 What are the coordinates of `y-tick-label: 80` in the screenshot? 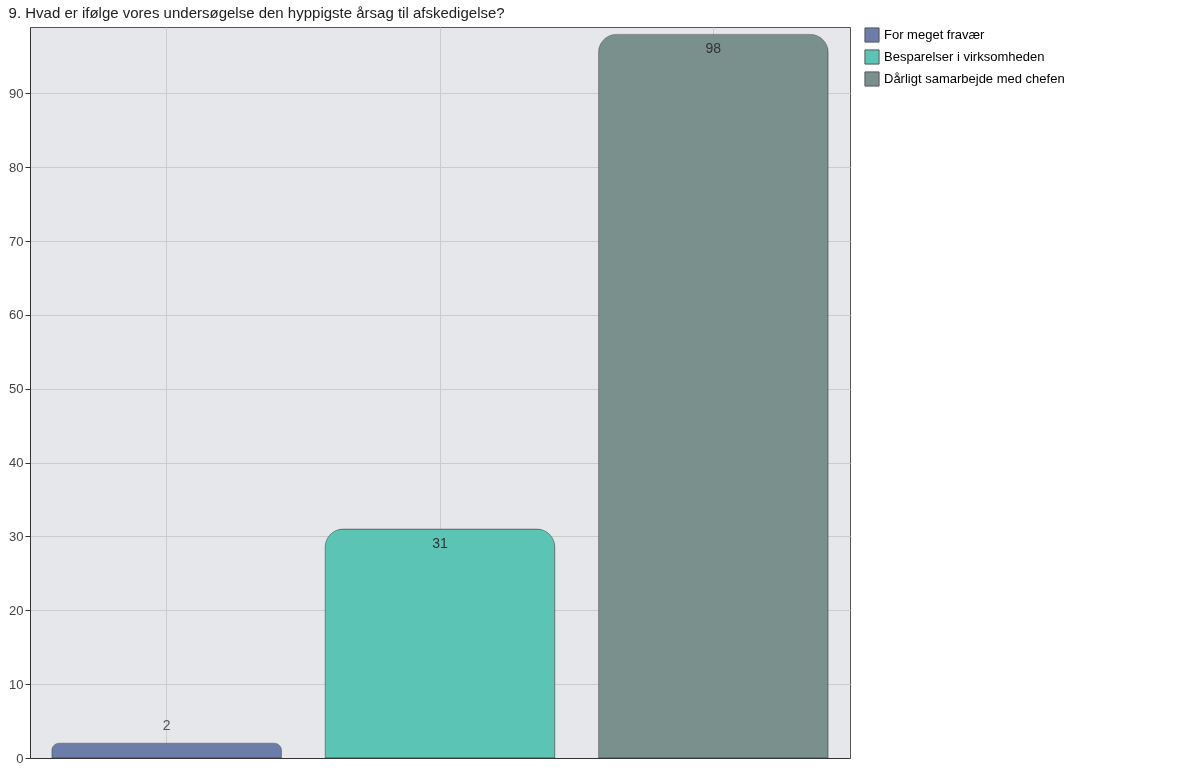 It's located at (16, 167).